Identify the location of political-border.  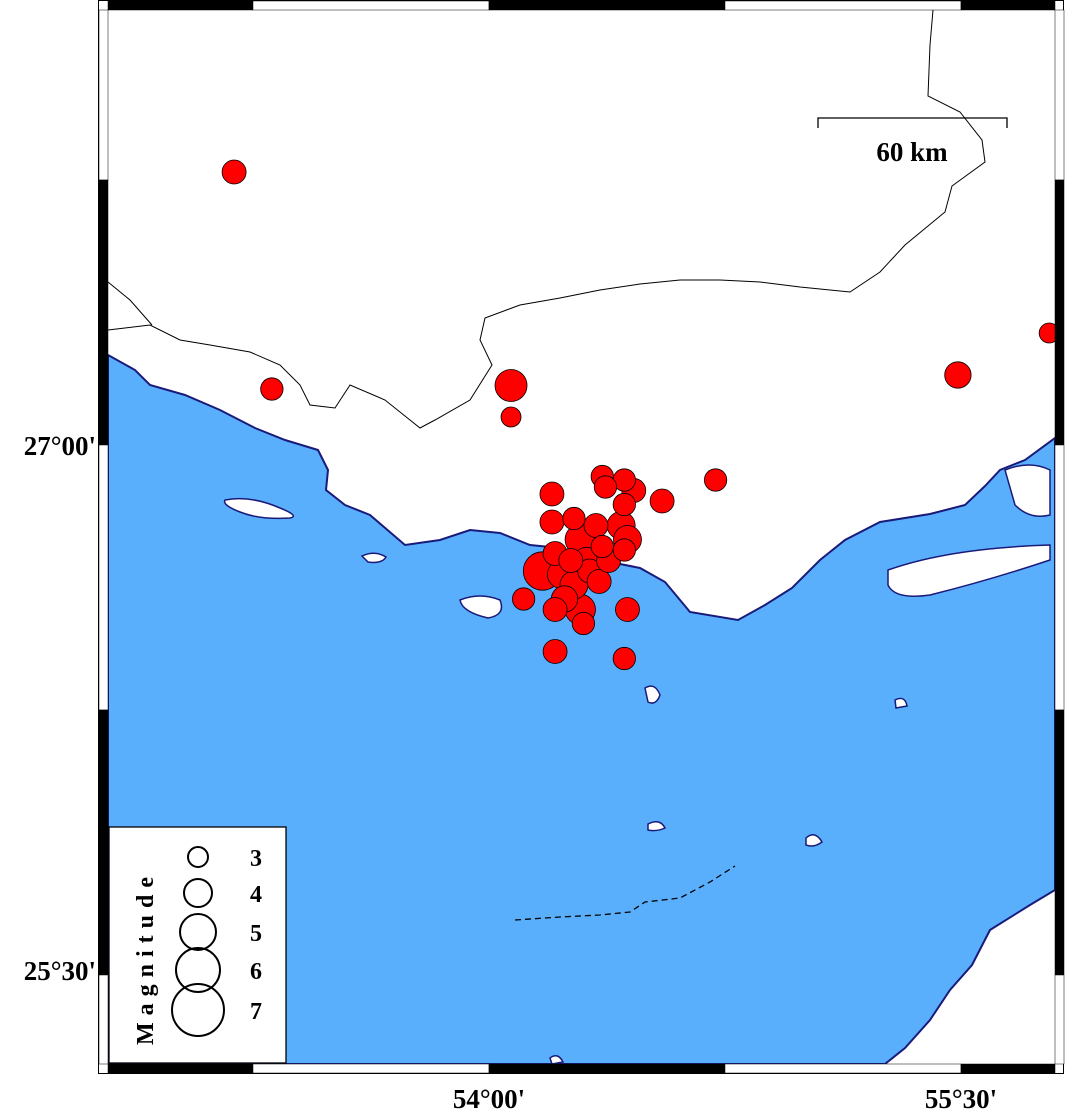
(130, 303).